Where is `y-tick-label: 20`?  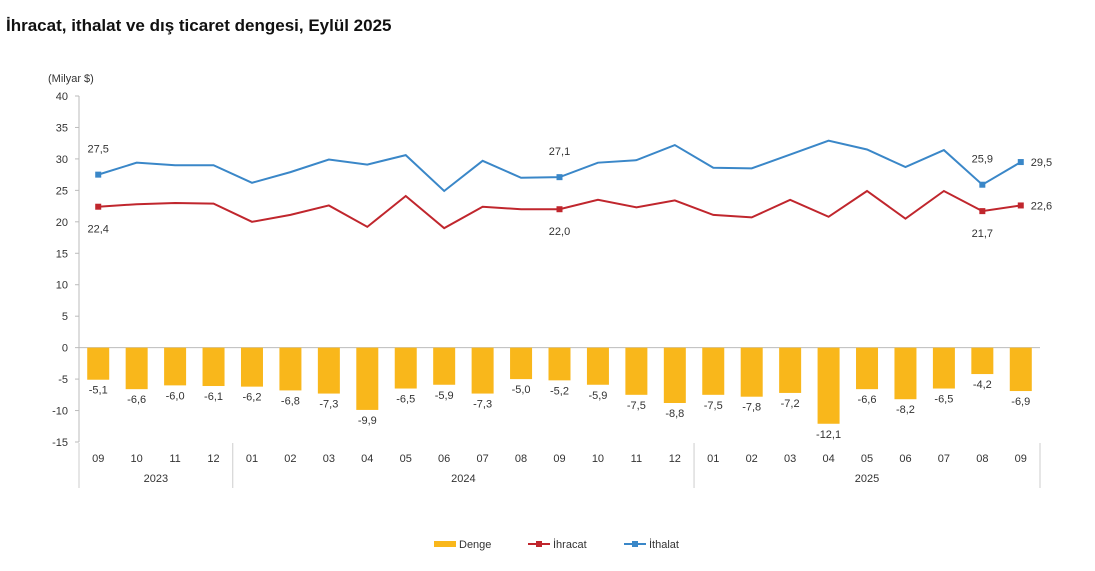 y-tick-label: 20 is located at coordinates (62, 223).